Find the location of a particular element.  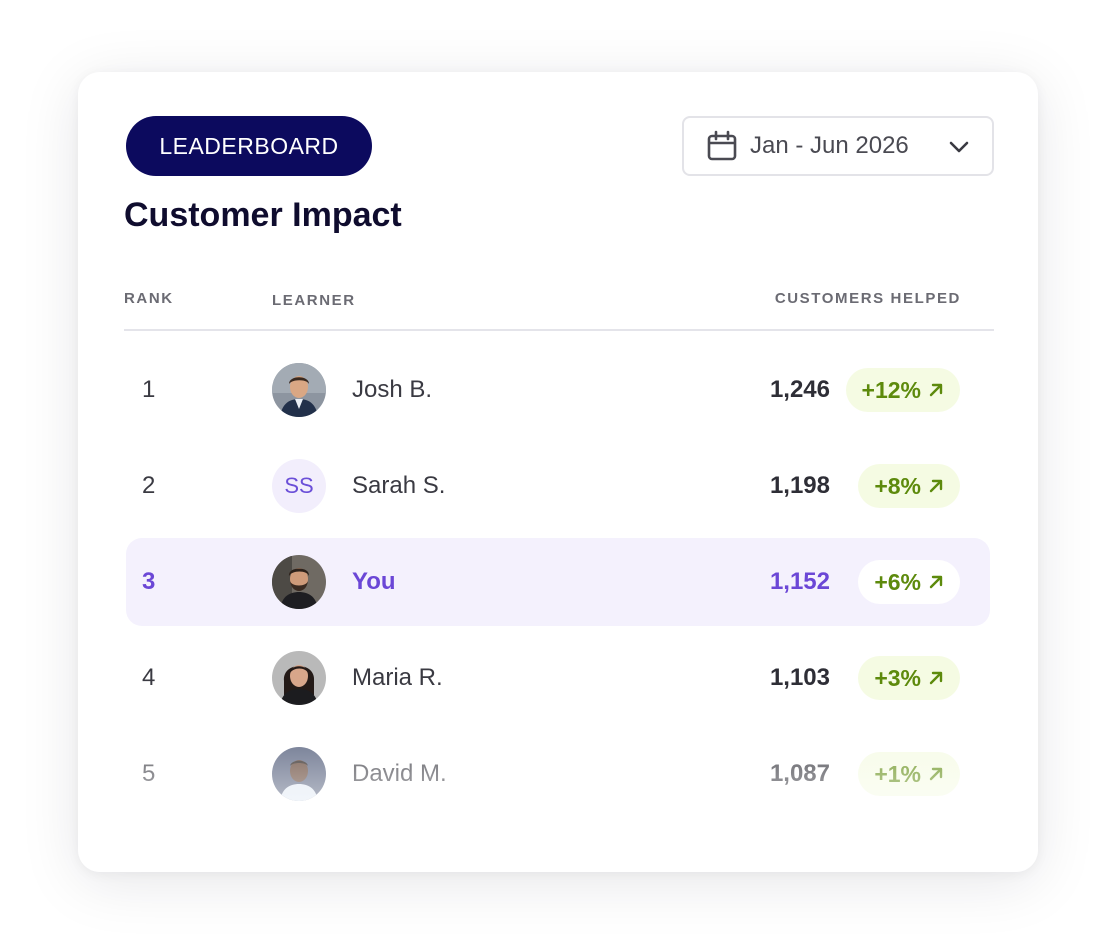

change-badge: +12% is located at coordinates (902, 390).